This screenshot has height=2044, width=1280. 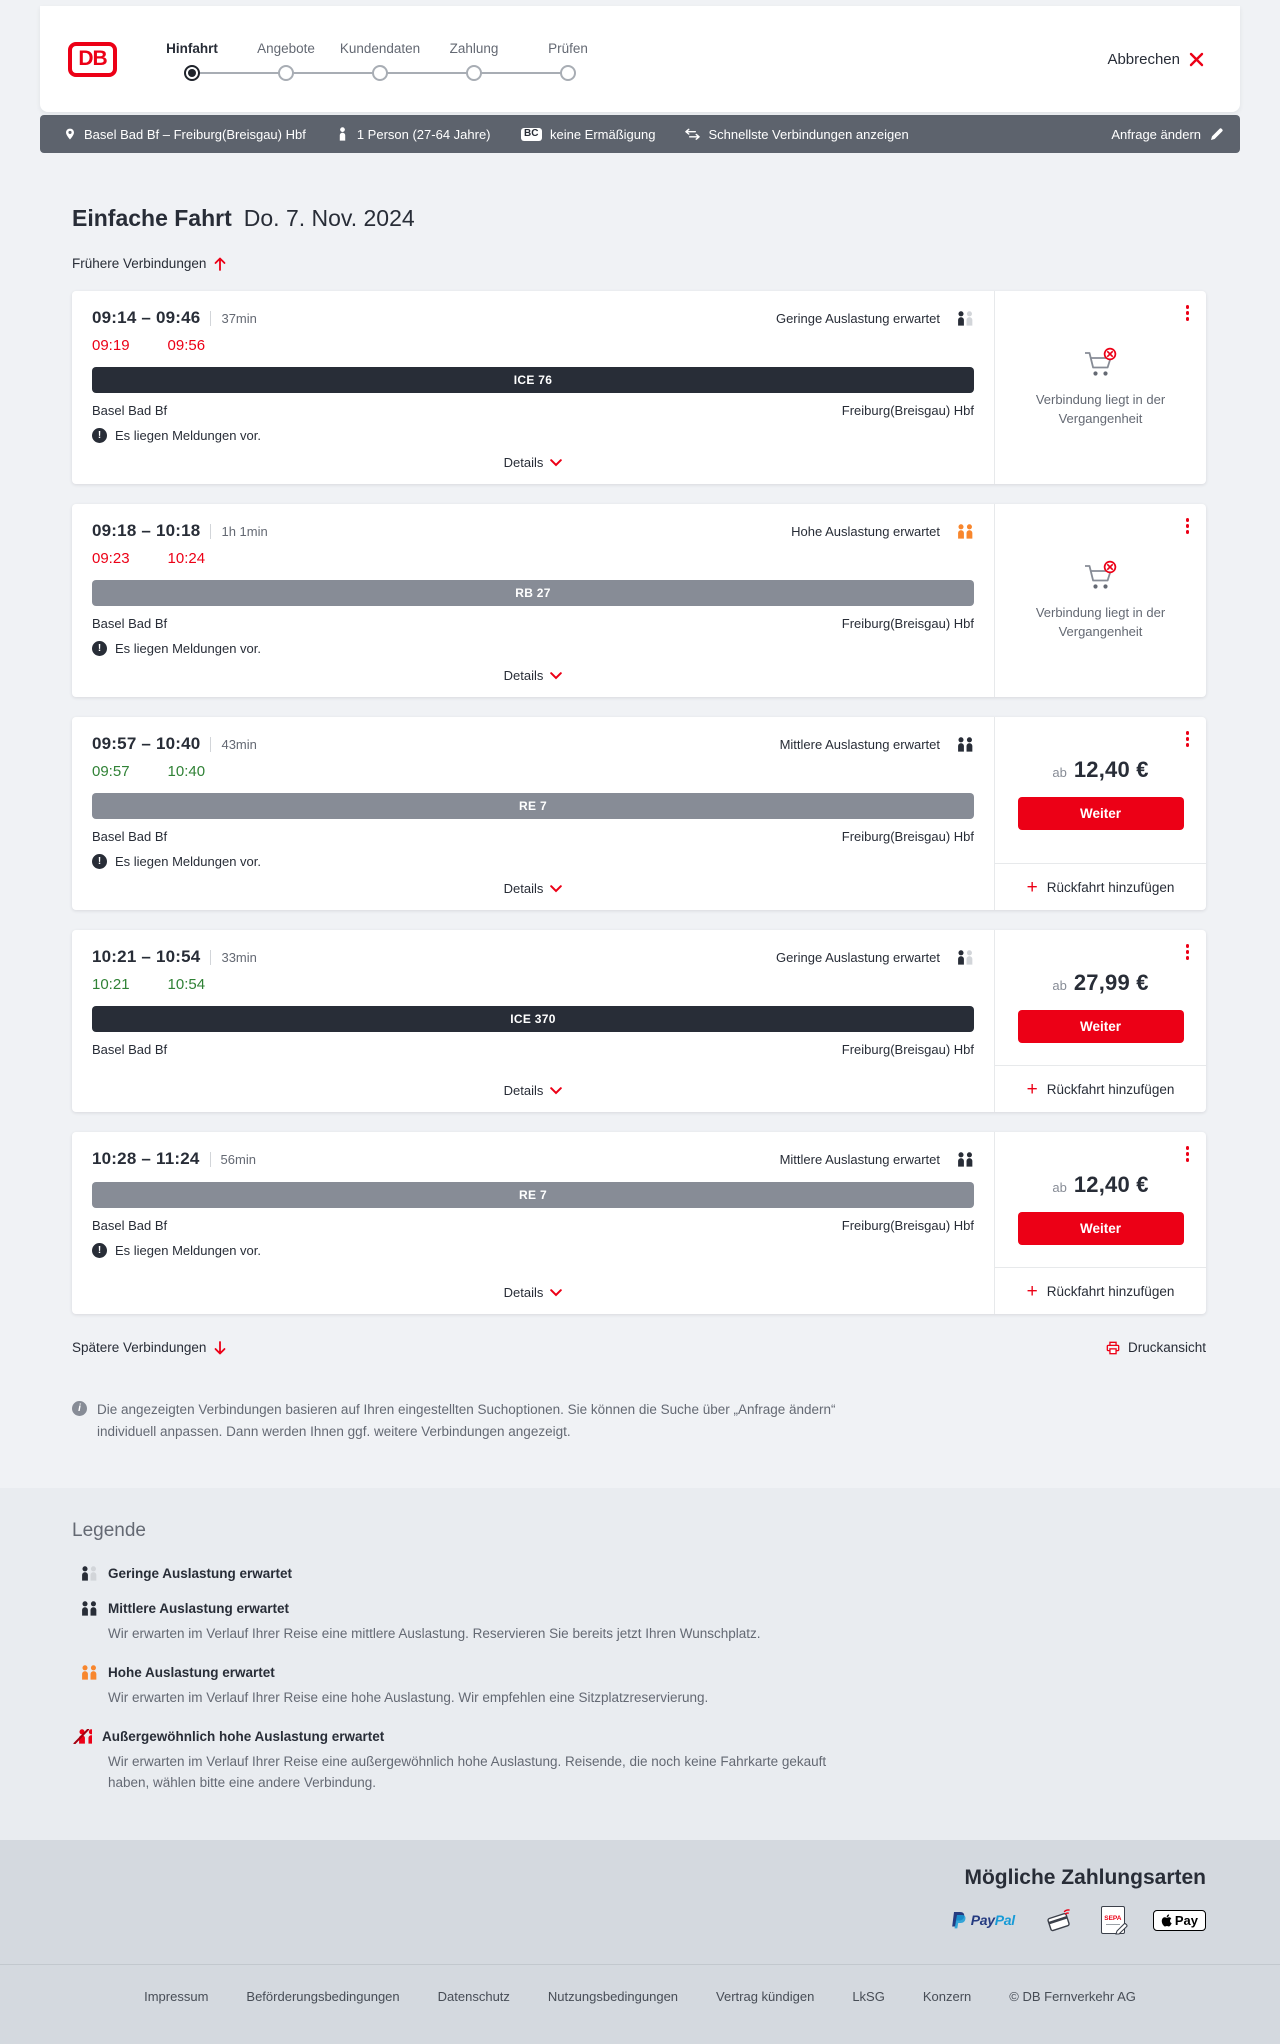 I want to click on close-icon, so click(x=1196, y=59).